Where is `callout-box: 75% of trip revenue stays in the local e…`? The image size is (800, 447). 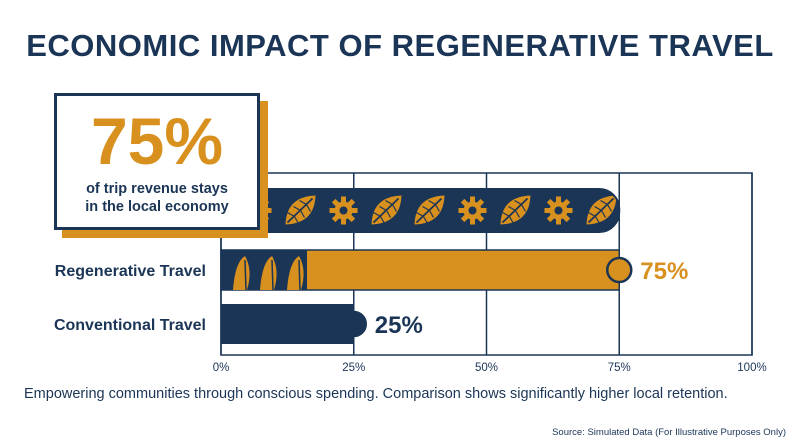 callout-box: 75% of trip revenue stays in the local e… is located at coordinates (157, 161).